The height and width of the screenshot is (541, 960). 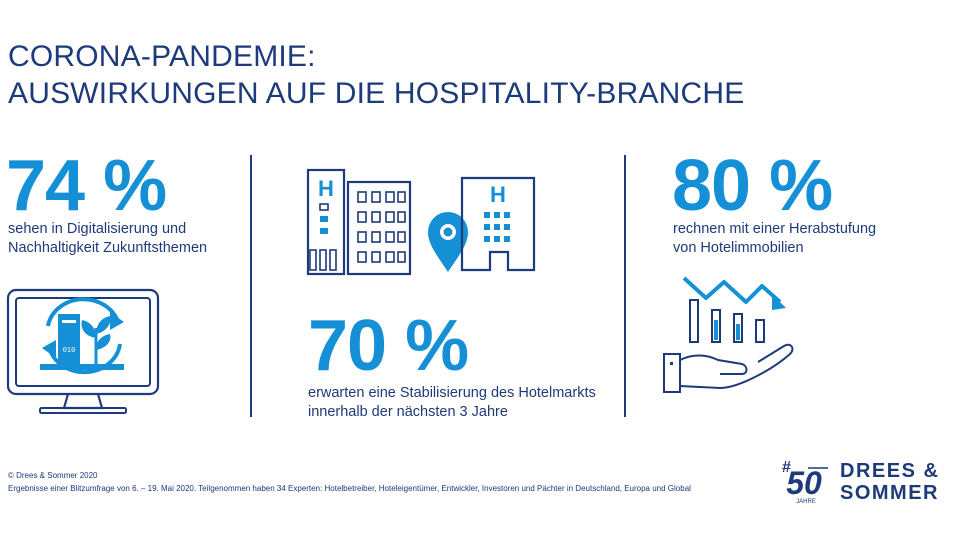 I want to click on title-line-2: AUSWIRKUNGEN AUF DIE HOSPITALITY-BRANCHE, so click(x=376, y=93).